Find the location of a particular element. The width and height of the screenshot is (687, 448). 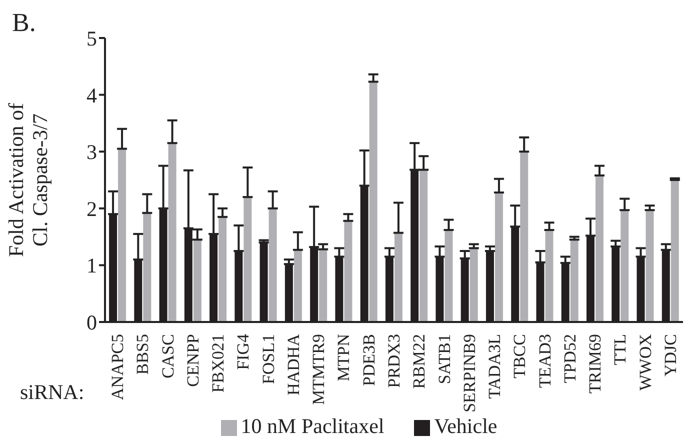

x-tick-label: PDE3B is located at coordinates (368, 360).